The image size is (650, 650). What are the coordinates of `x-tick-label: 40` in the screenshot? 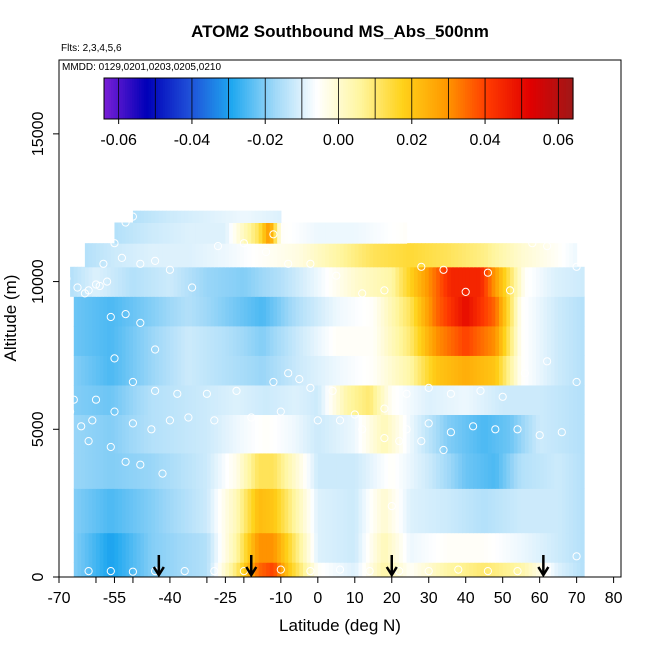 It's located at (466, 598).